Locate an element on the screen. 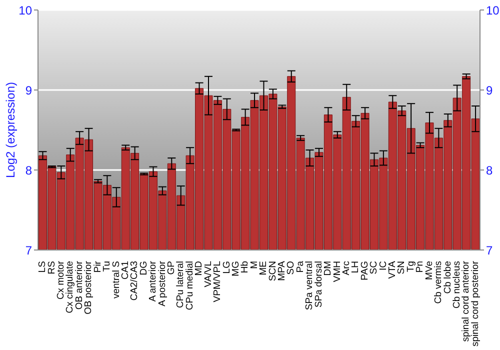 The image size is (500, 350). x-tick-label: ME is located at coordinates (264, 268).